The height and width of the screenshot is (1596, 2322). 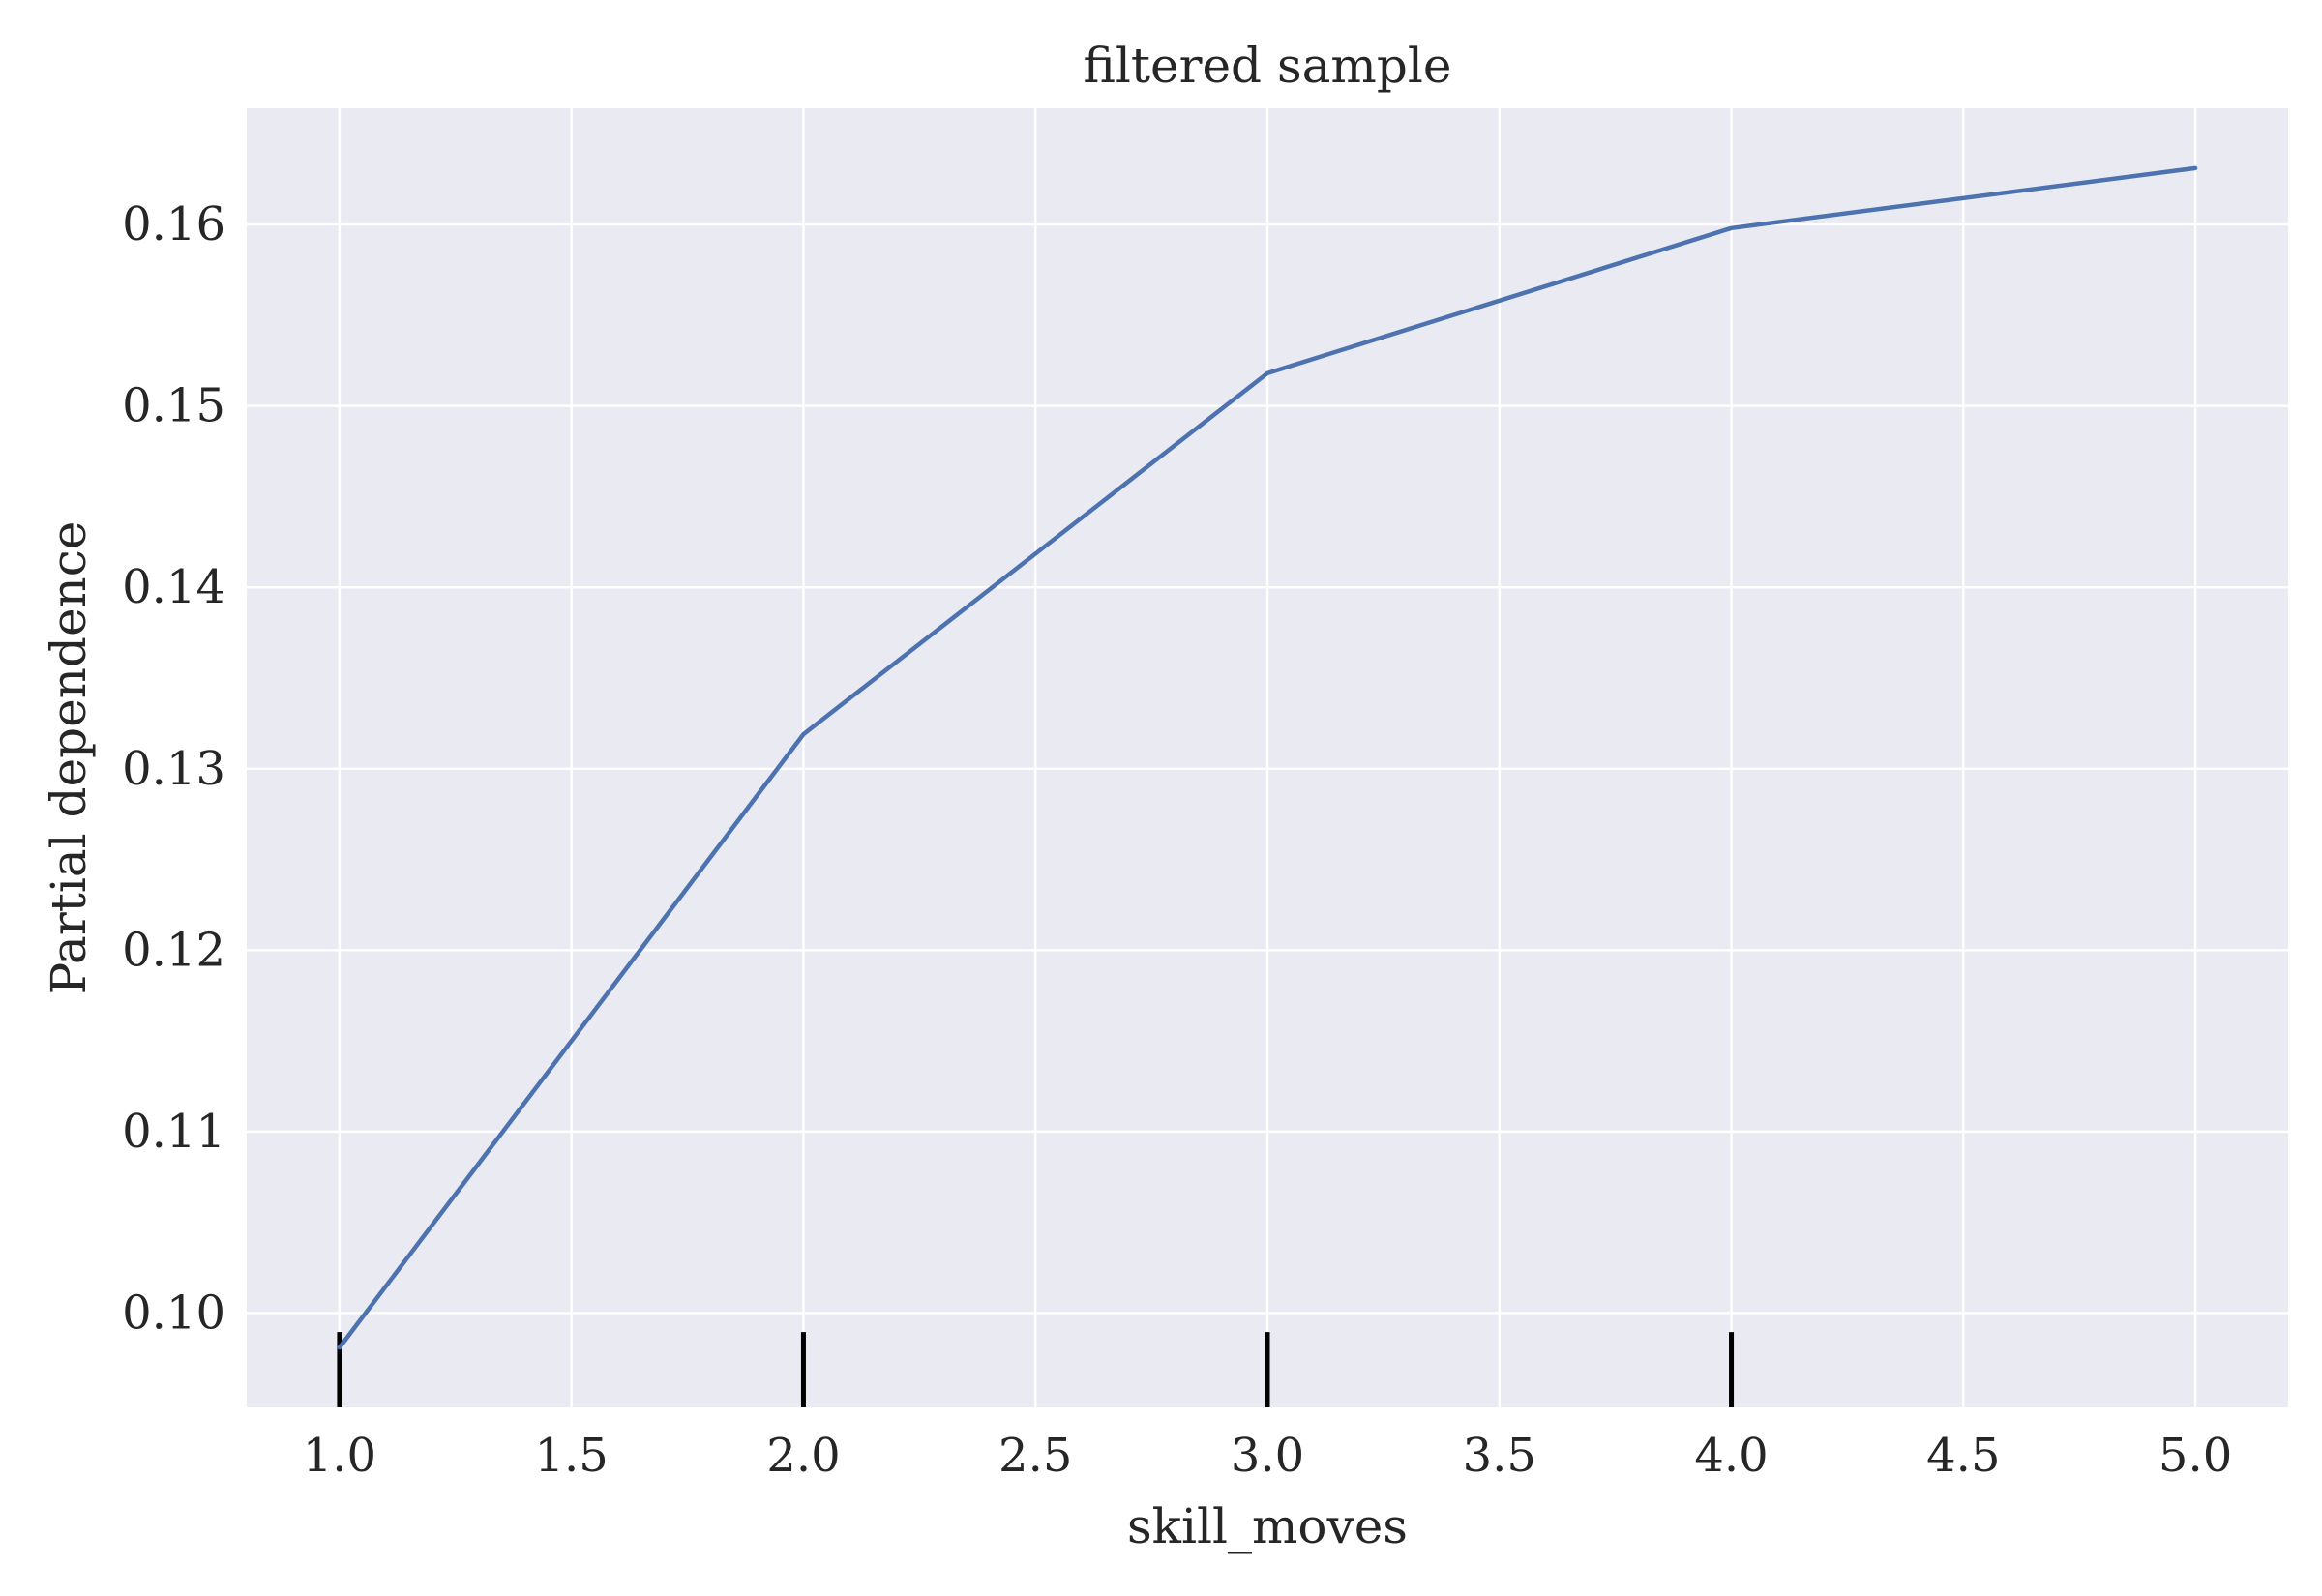 I want to click on y-tick-label: 0.10, so click(x=173, y=1313).